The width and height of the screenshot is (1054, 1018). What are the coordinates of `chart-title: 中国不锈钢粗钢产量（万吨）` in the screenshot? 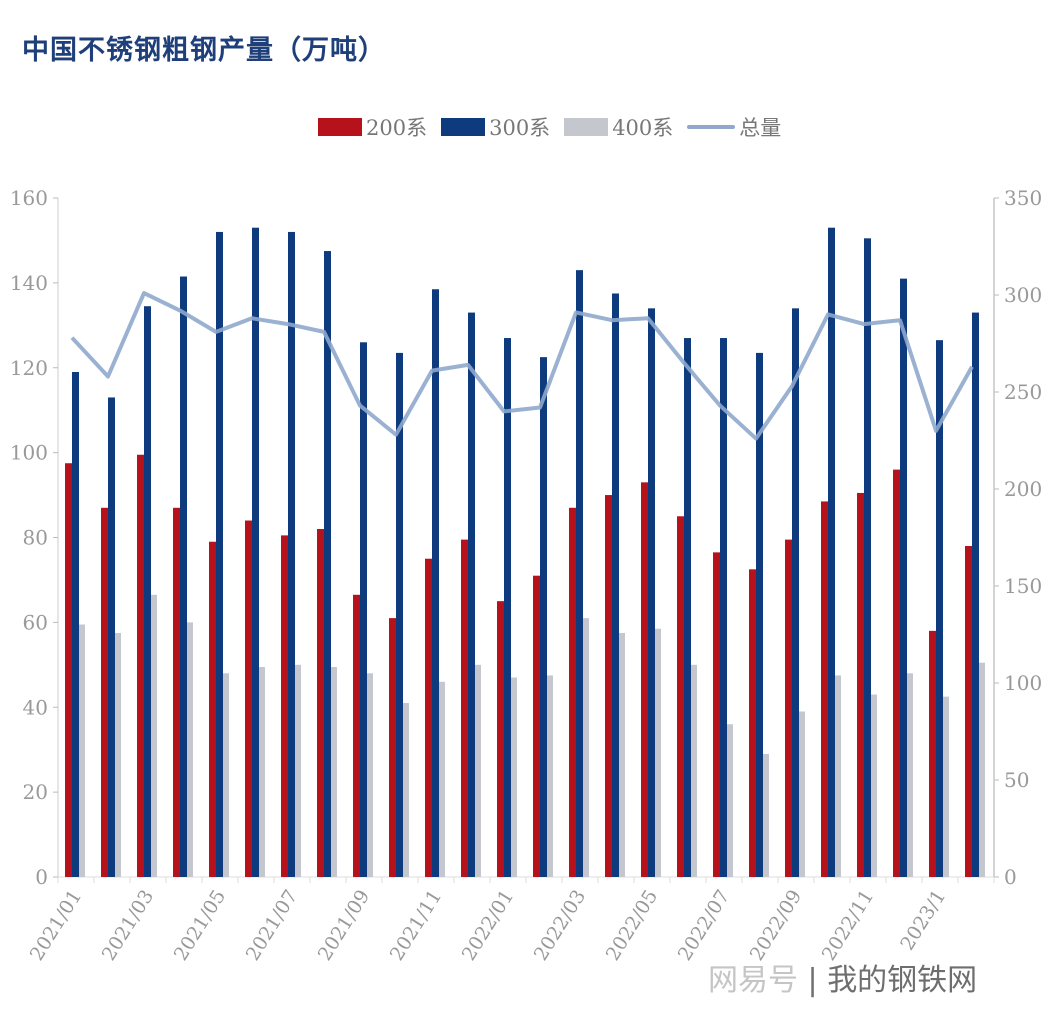 It's located at (204, 50).